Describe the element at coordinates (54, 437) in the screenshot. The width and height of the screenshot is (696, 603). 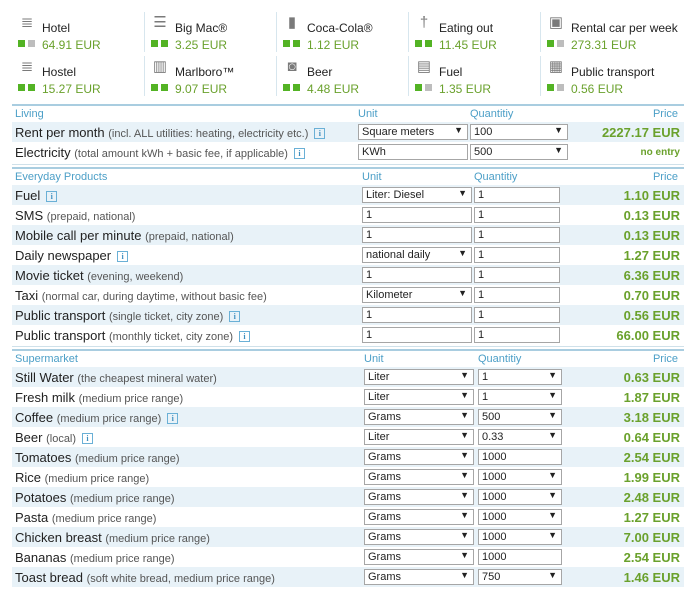
I see `item-name-cell: Beer (local) i` at that location.